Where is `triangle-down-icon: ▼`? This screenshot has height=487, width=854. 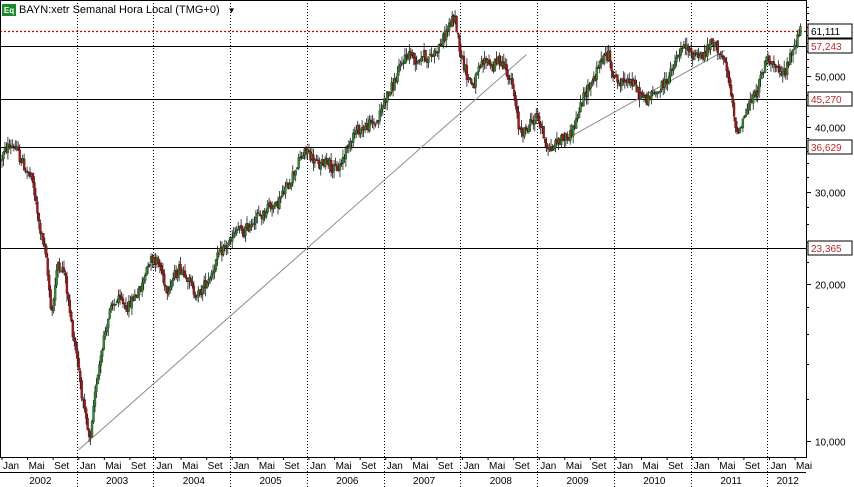 triangle-down-icon: ▼ is located at coordinates (231, 10).